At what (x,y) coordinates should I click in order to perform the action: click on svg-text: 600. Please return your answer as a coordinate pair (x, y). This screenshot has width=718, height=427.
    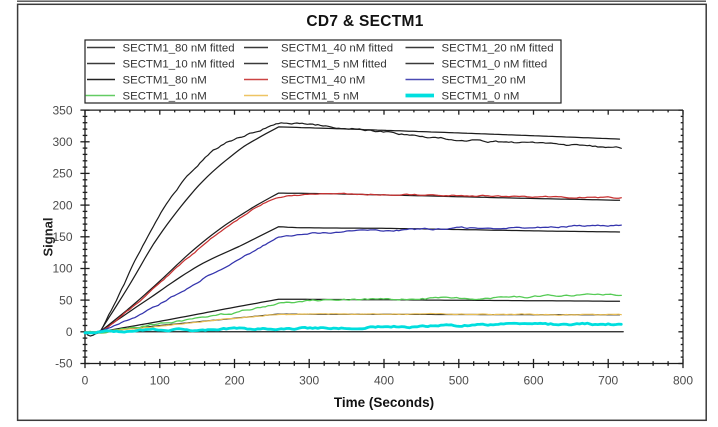
    Looking at the image, I should click on (533, 381).